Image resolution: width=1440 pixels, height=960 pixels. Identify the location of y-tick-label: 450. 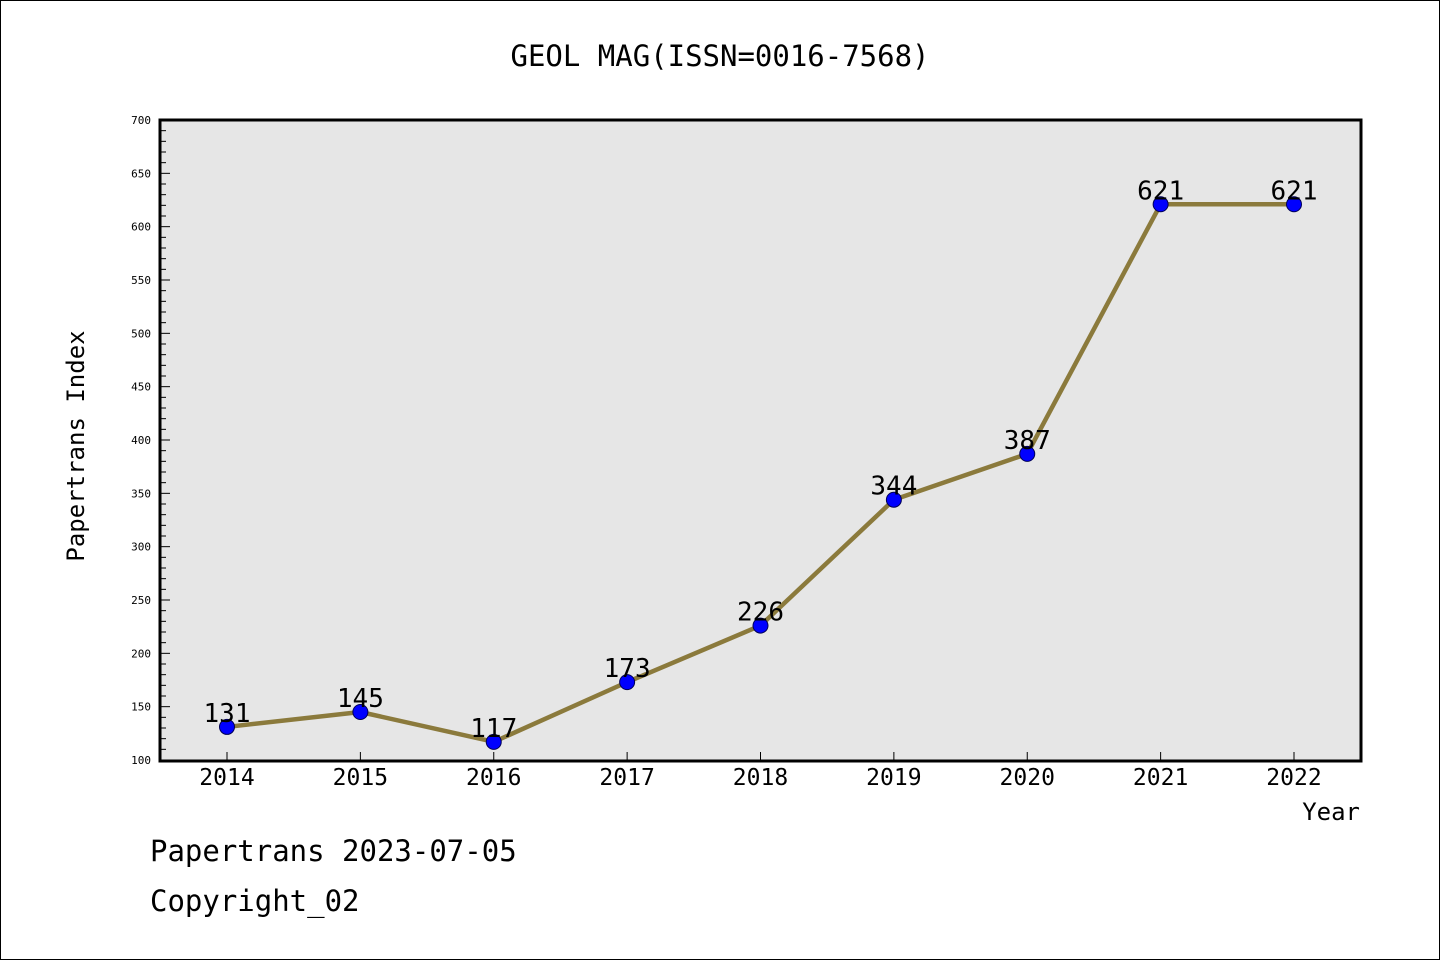
(141, 387).